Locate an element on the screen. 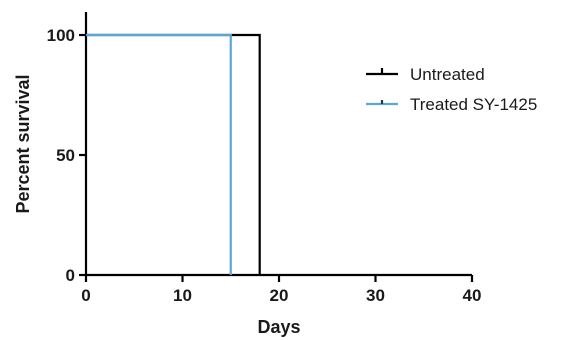 The width and height of the screenshot is (581, 340). x-tick-label: 40 is located at coordinates (472, 295).